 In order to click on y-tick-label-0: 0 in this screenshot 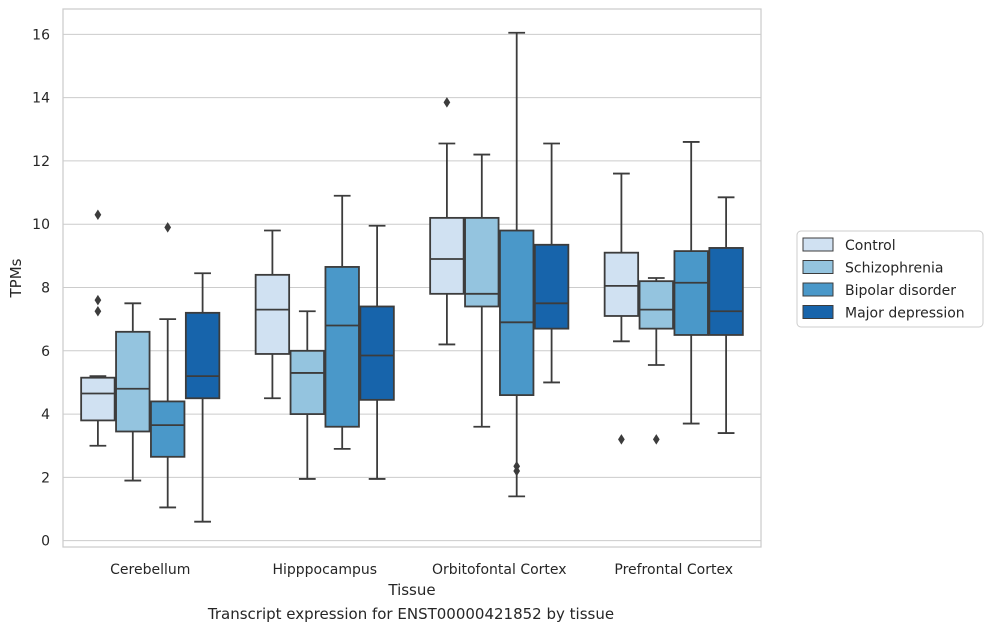, I will do `click(45, 542)`.